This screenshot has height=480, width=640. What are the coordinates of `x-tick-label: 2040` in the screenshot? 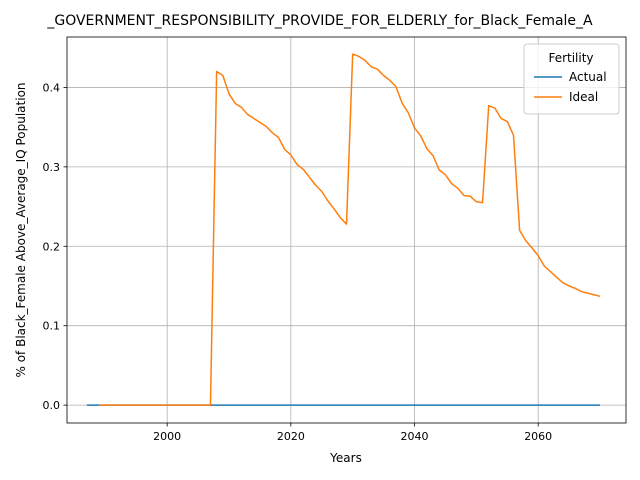 It's located at (415, 436).